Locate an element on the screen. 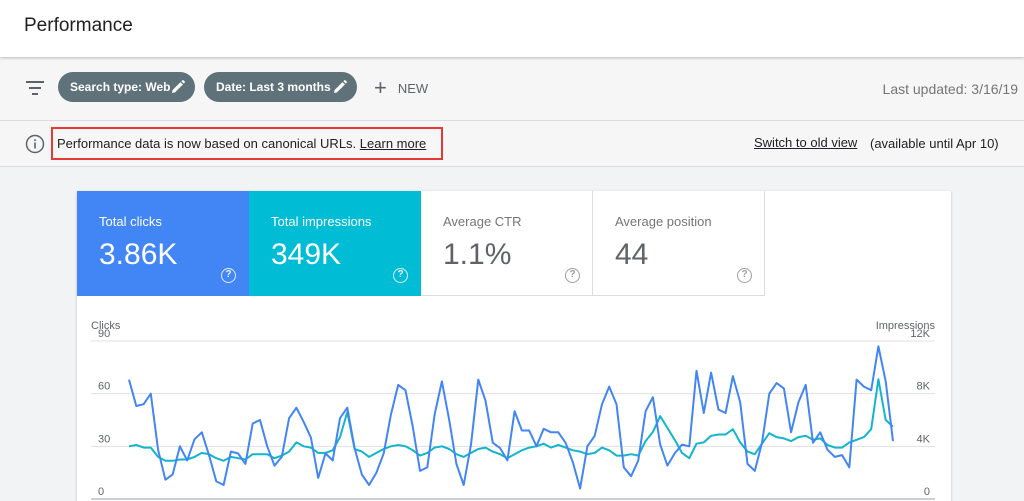 The image size is (1024, 501). chip-date-label: Date: Last 3 months is located at coordinates (273, 87).